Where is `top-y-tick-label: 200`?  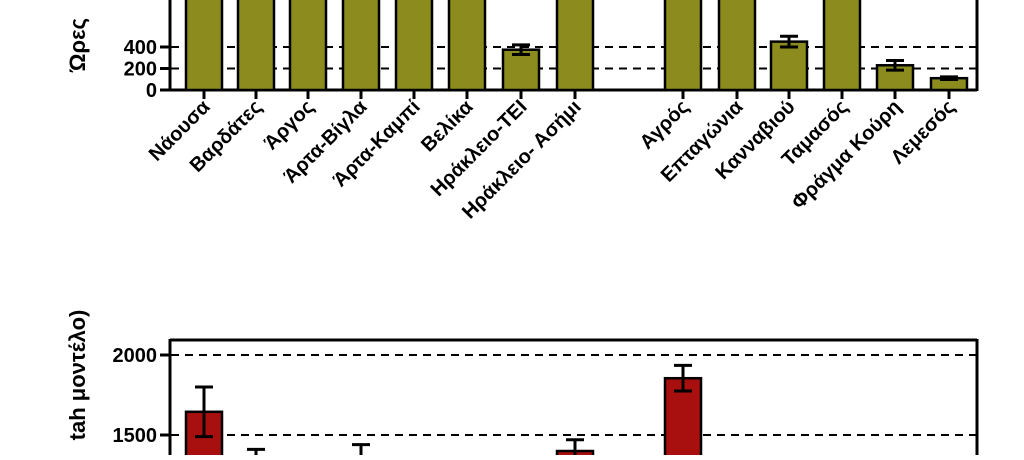
top-y-tick-label: 200 is located at coordinates (140, 70).